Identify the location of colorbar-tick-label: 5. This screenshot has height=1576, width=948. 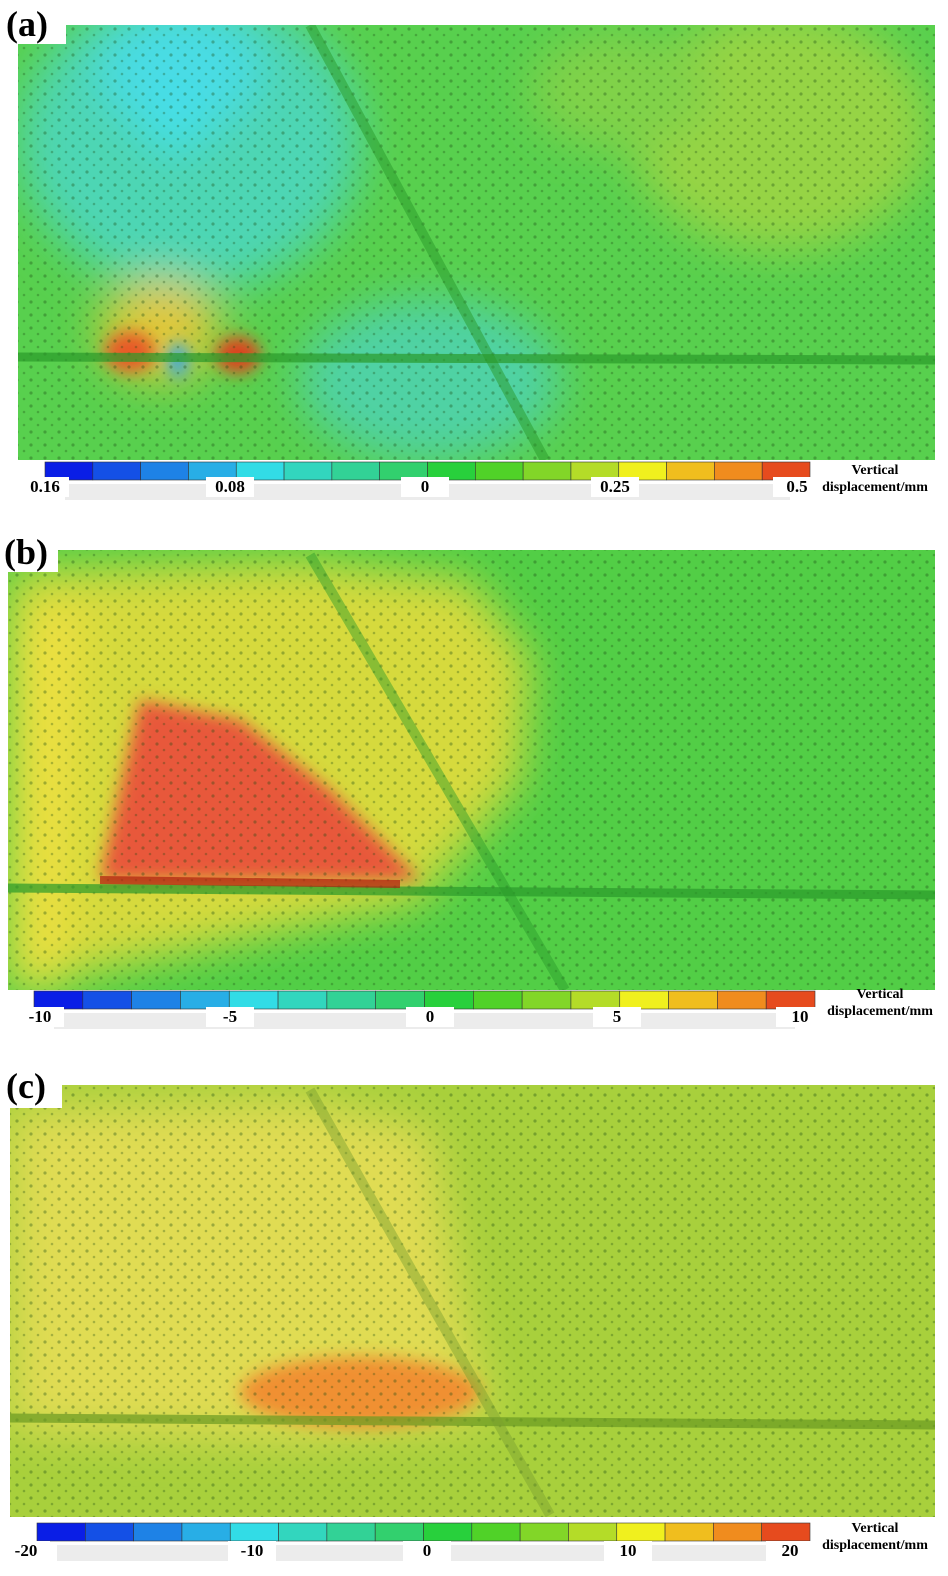
(617, 1016).